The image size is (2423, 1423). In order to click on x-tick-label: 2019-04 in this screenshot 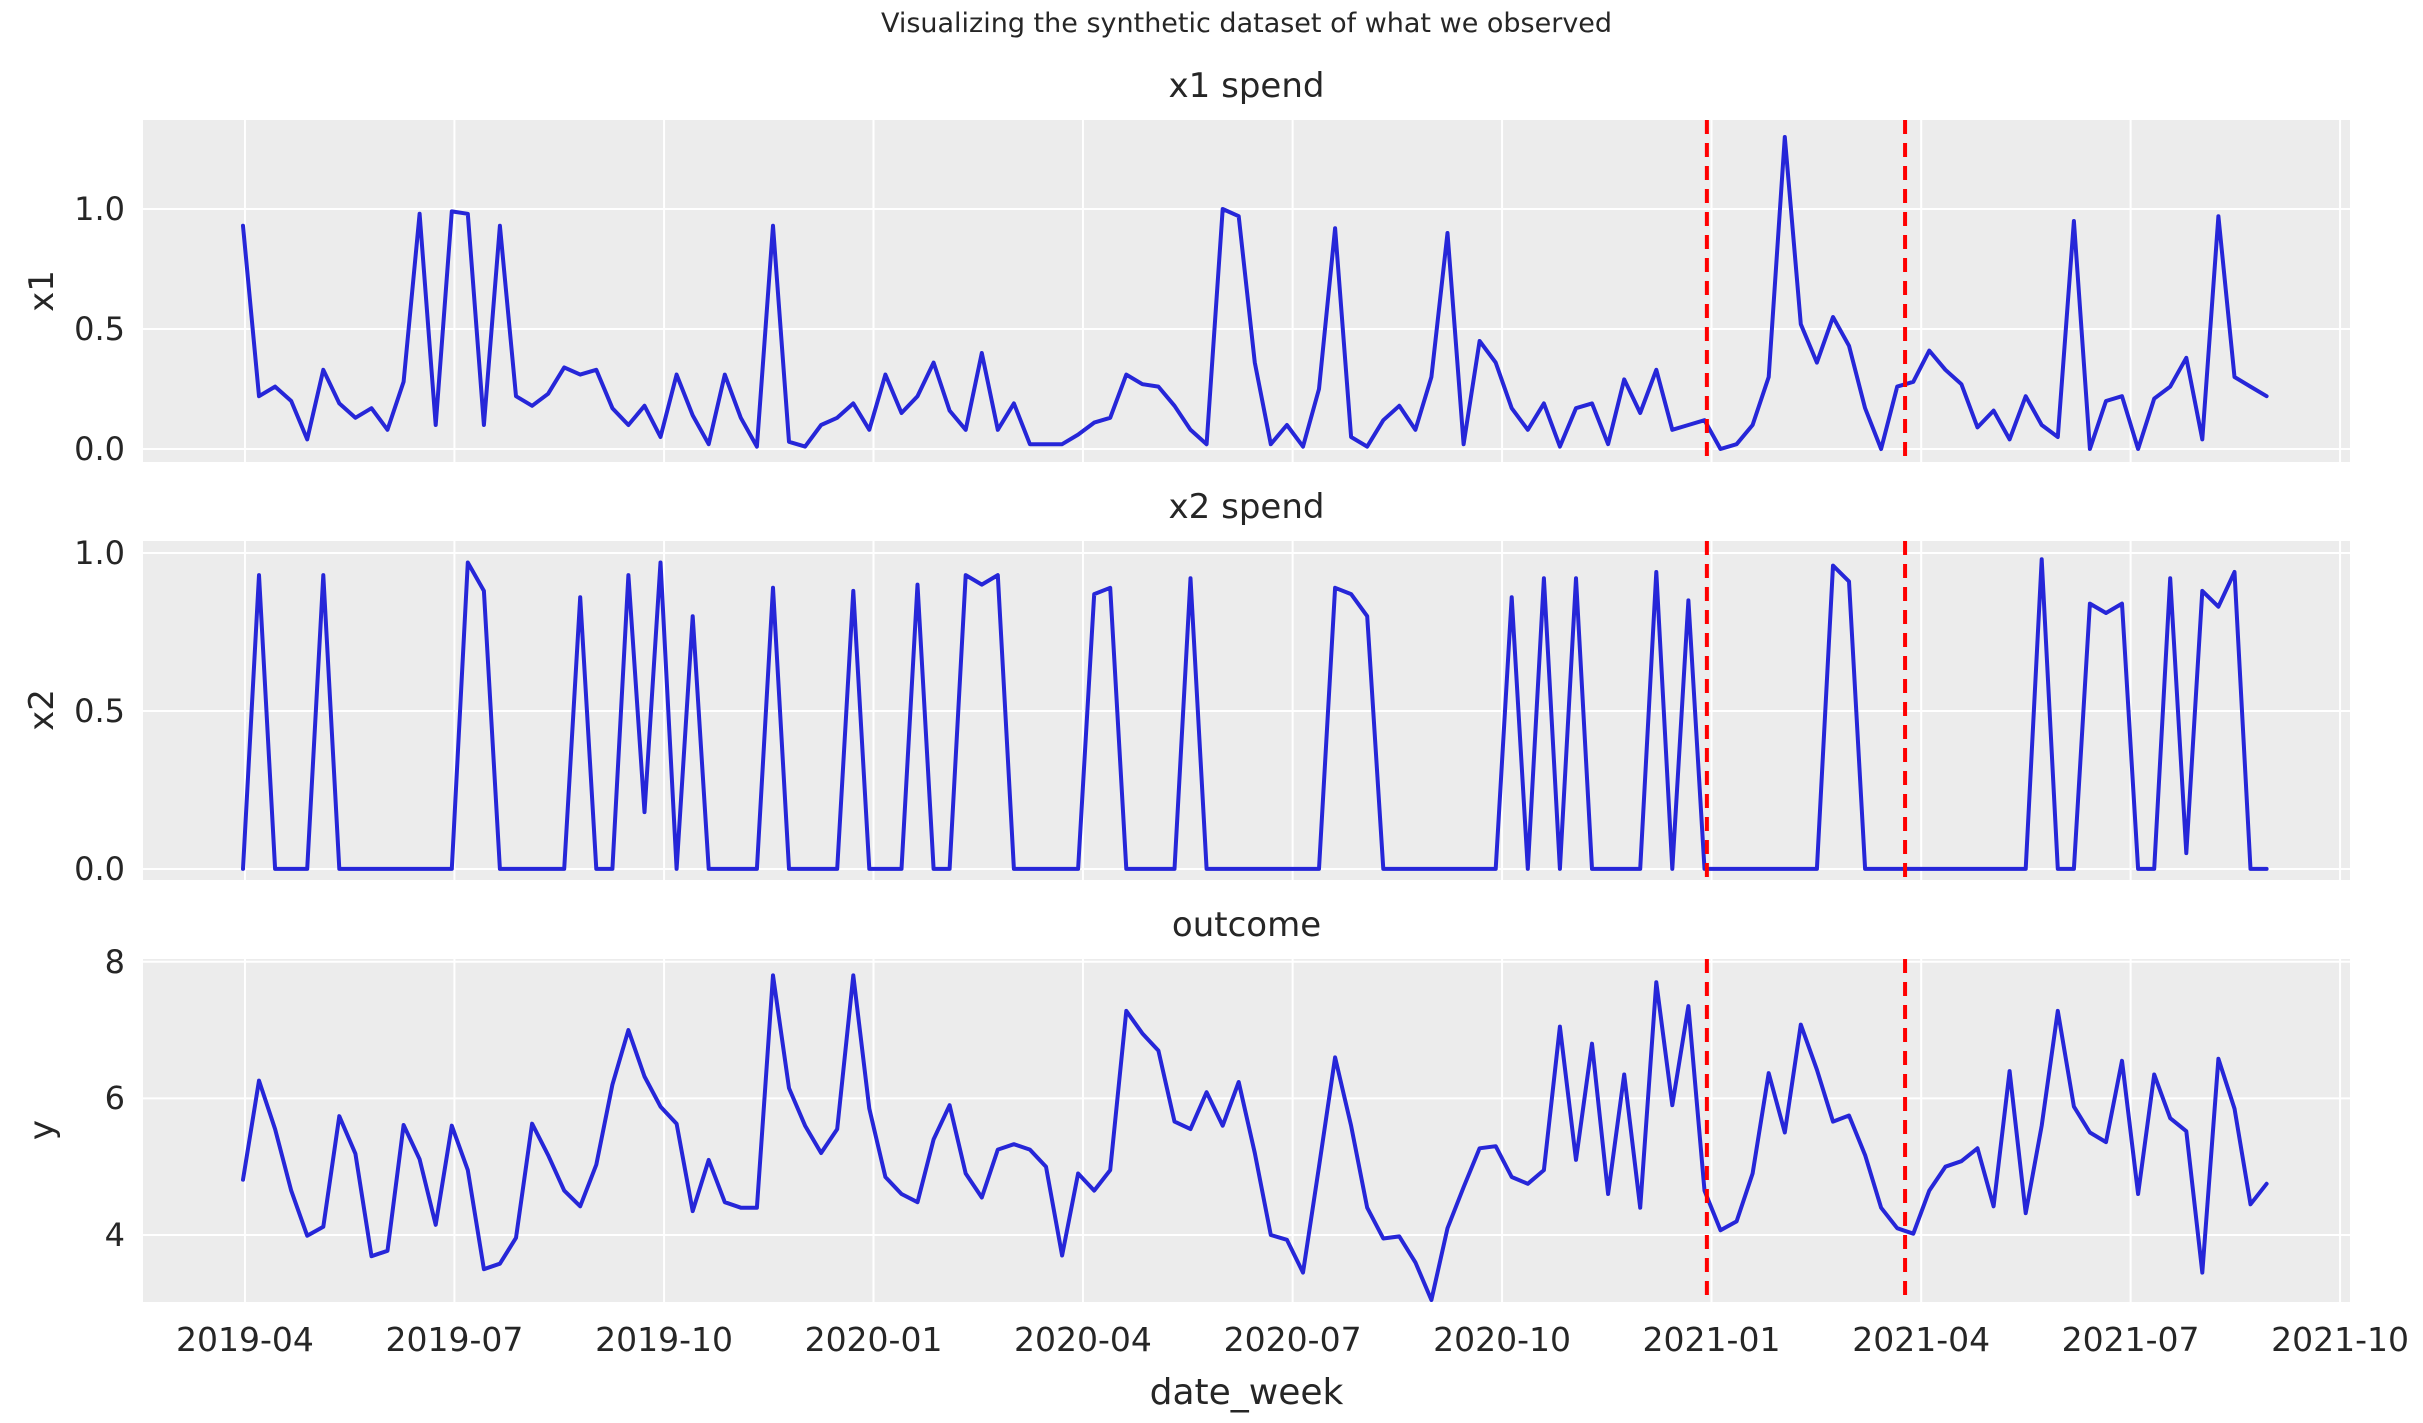, I will do `click(245, 1339)`.